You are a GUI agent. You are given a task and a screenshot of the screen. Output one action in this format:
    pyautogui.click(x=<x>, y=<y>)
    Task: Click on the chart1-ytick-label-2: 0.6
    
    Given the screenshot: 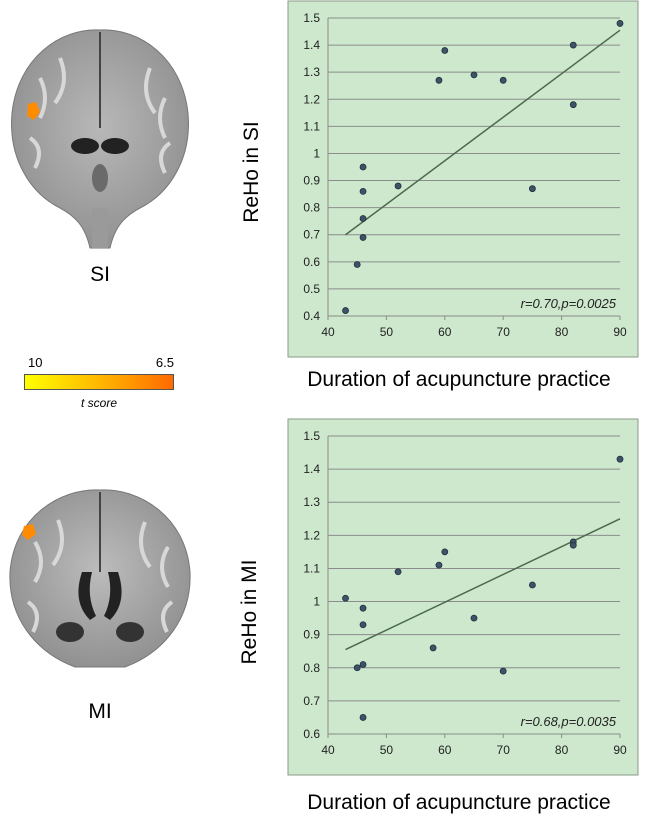 What is the action you would take?
    pyautogui.click(x=311, y=262)
    